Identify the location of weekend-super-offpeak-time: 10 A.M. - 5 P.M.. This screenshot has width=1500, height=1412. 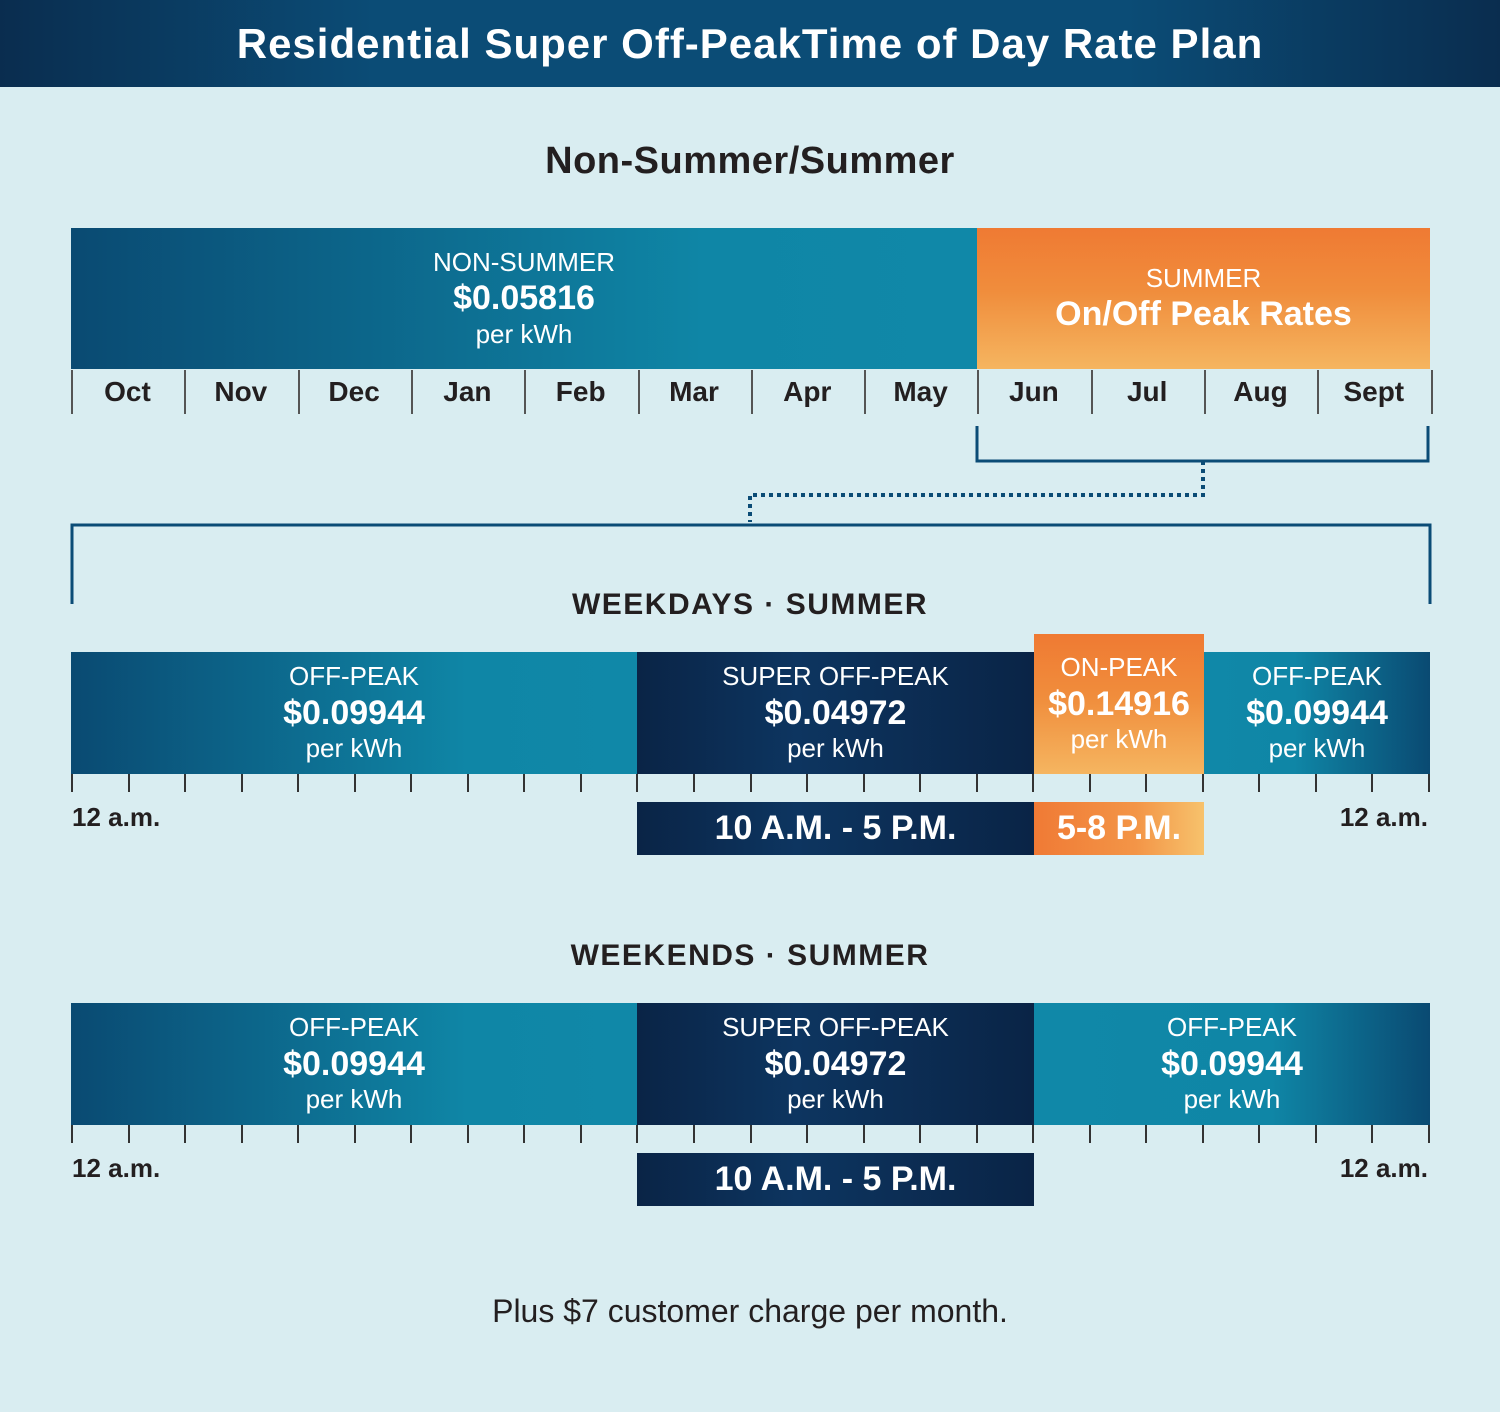
(835, 1179).